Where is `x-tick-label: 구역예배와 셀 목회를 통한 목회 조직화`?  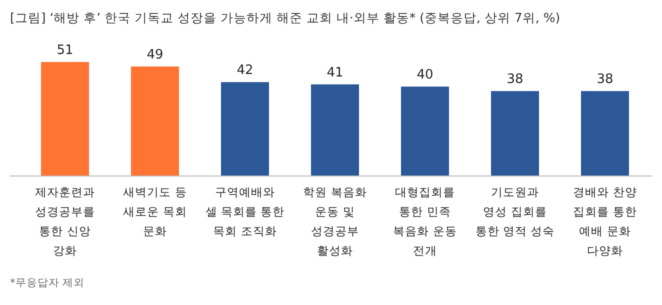 x-tick-label: 구역예배와 셀 목회를 통한 목회 조직화 is located at coordinates (245, 211).